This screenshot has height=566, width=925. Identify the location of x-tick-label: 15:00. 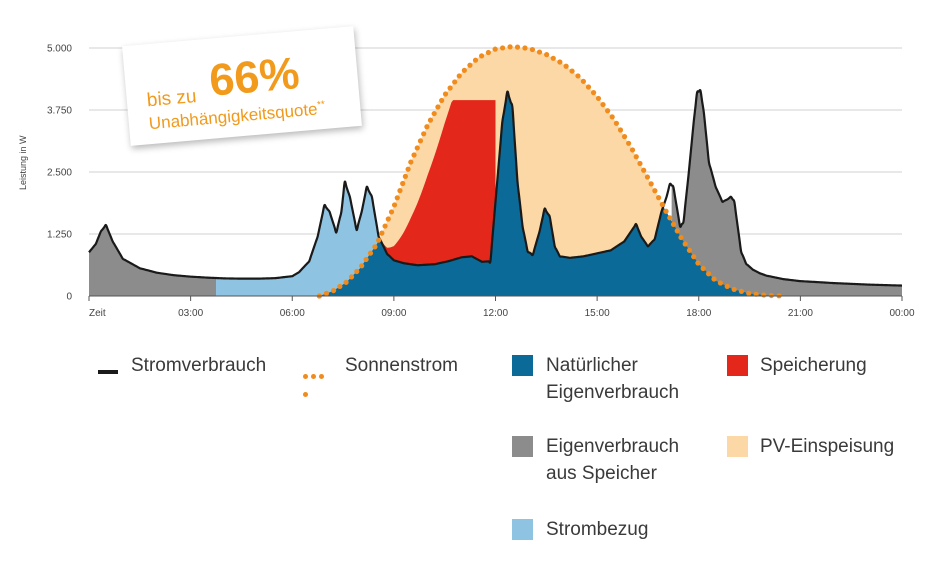
(597, 313).